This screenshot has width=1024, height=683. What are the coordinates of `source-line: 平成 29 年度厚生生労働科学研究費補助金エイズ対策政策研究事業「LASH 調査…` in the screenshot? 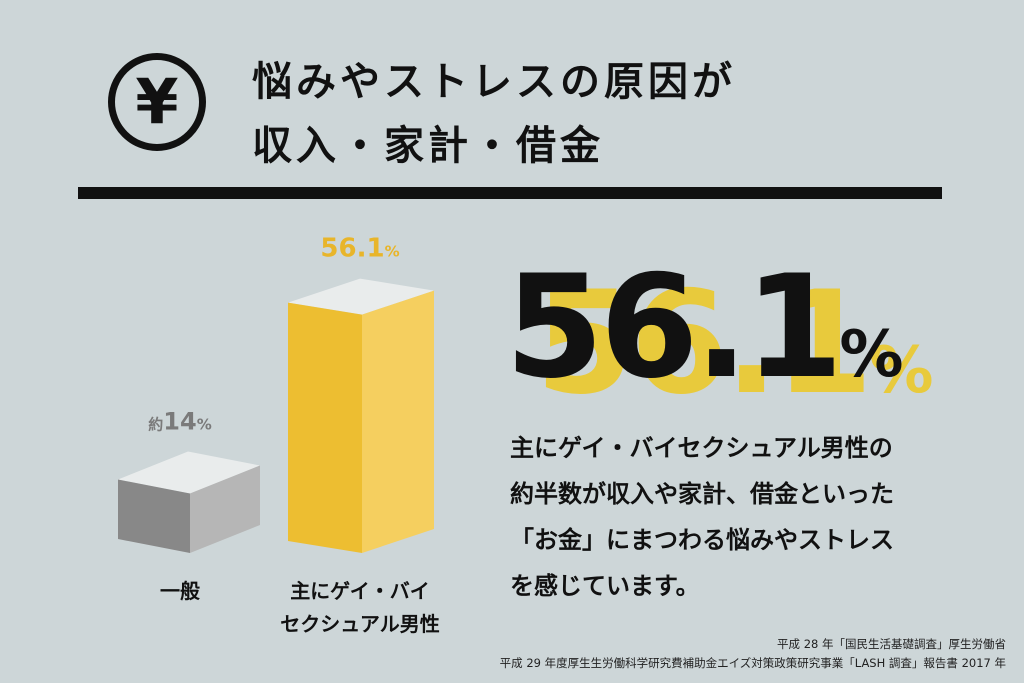 It's located at (752, 663).